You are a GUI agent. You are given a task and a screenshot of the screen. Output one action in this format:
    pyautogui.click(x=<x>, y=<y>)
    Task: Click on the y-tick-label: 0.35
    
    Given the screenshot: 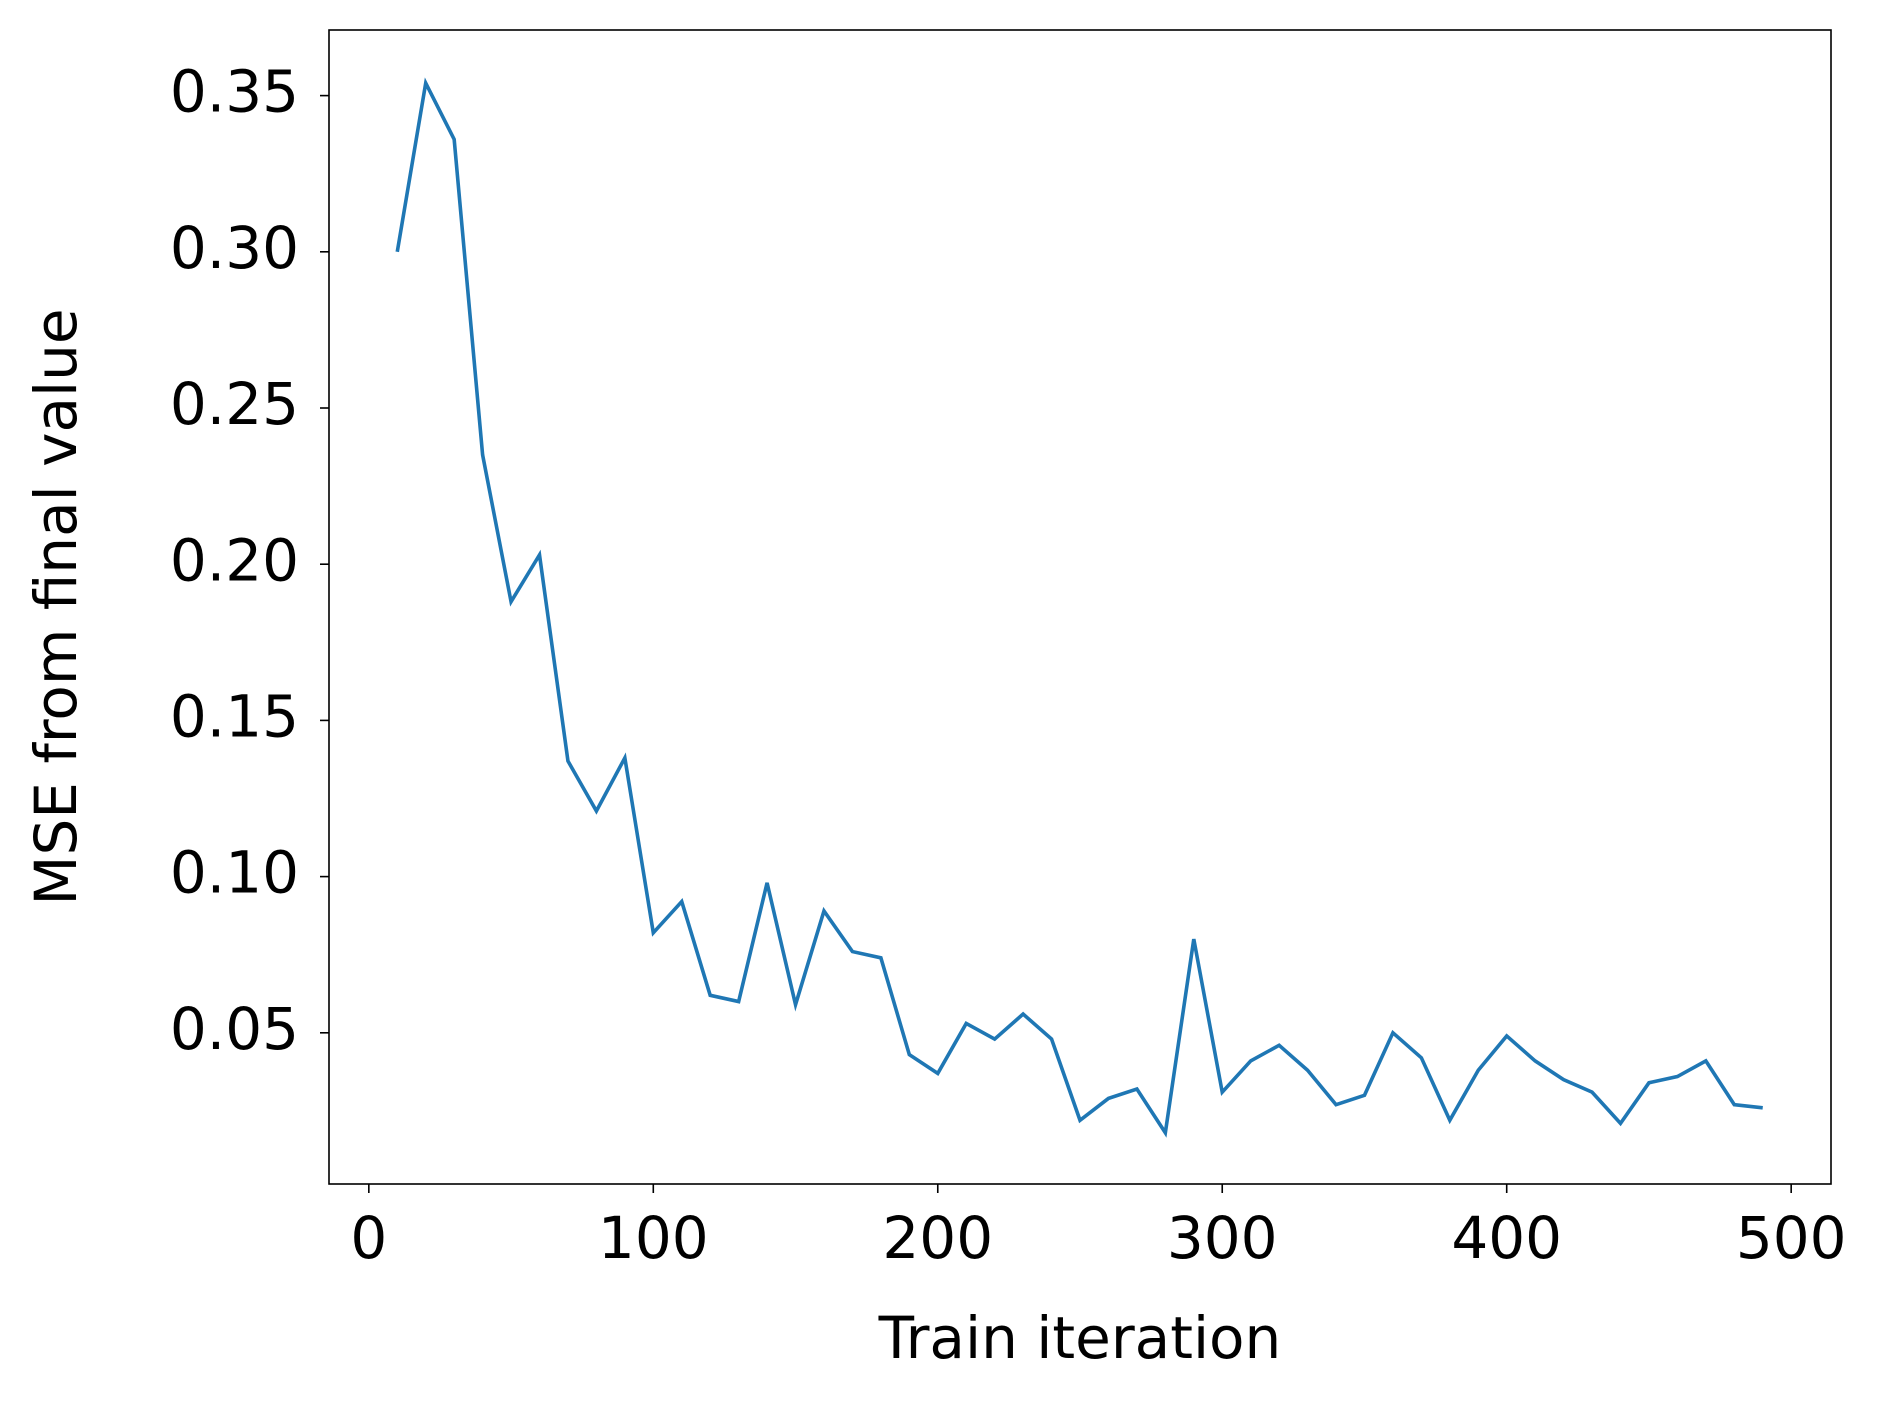 What is the action you would take?
    pyautogui.click(x=234, y=92)
    